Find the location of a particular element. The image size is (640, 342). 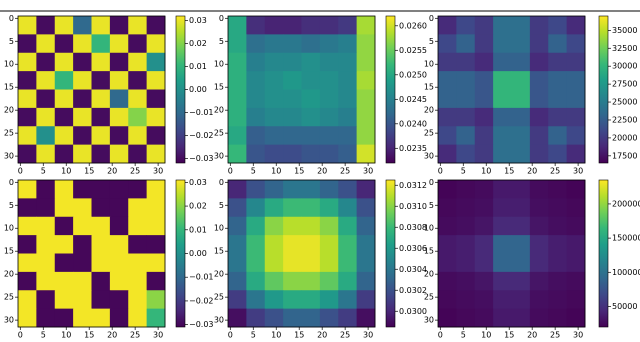

colorbar-tick-label: 200000 is located at coordinates (626, 203).